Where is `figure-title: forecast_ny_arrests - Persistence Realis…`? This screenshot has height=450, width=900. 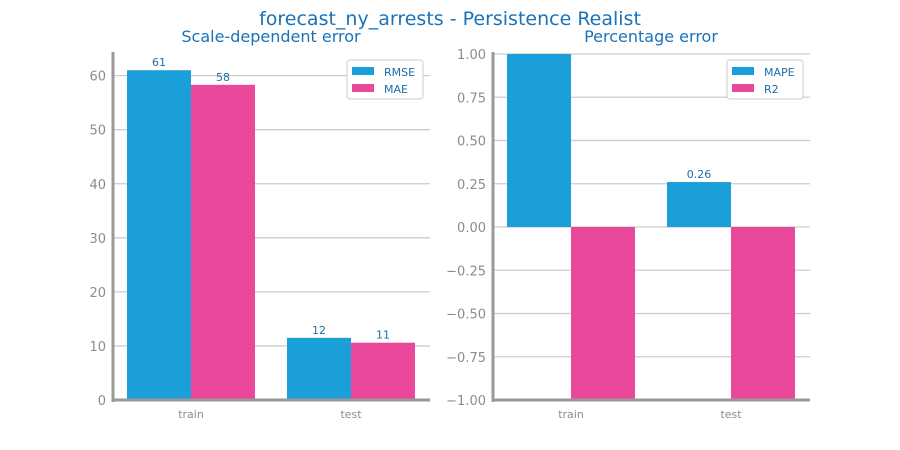
figure-title: forecast_ny_arrests - Persistence Realis… is located at coordinates (450, 19).